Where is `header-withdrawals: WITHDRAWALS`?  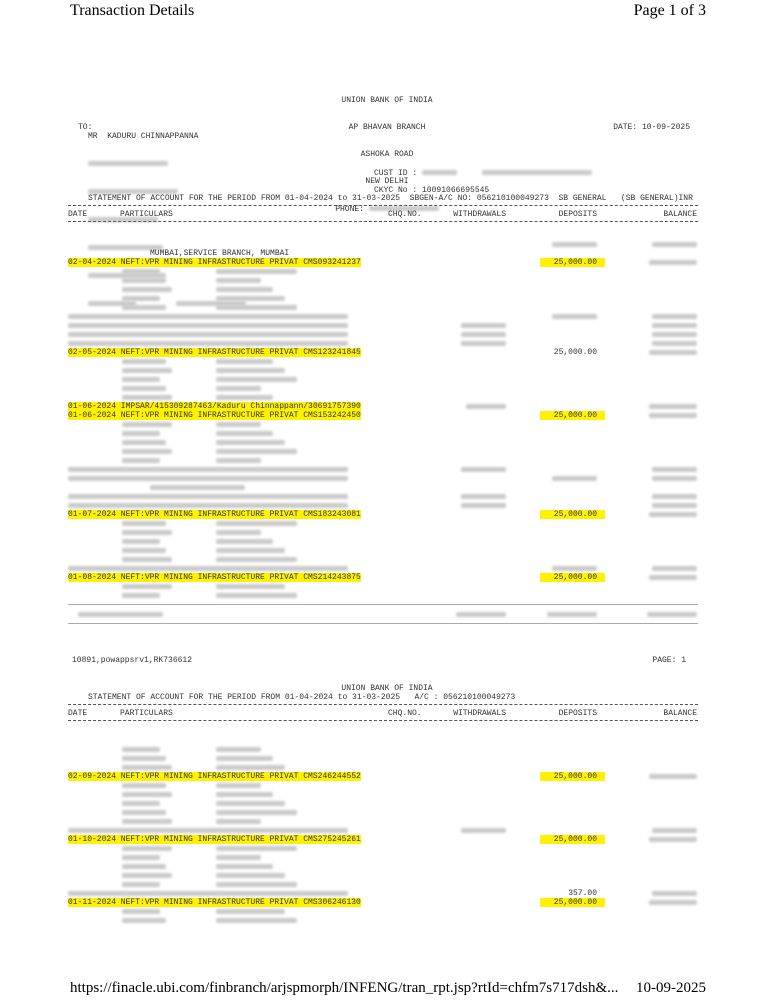
header-withdrawals: WITHDRAWALS is located at coordinates (479, 214).